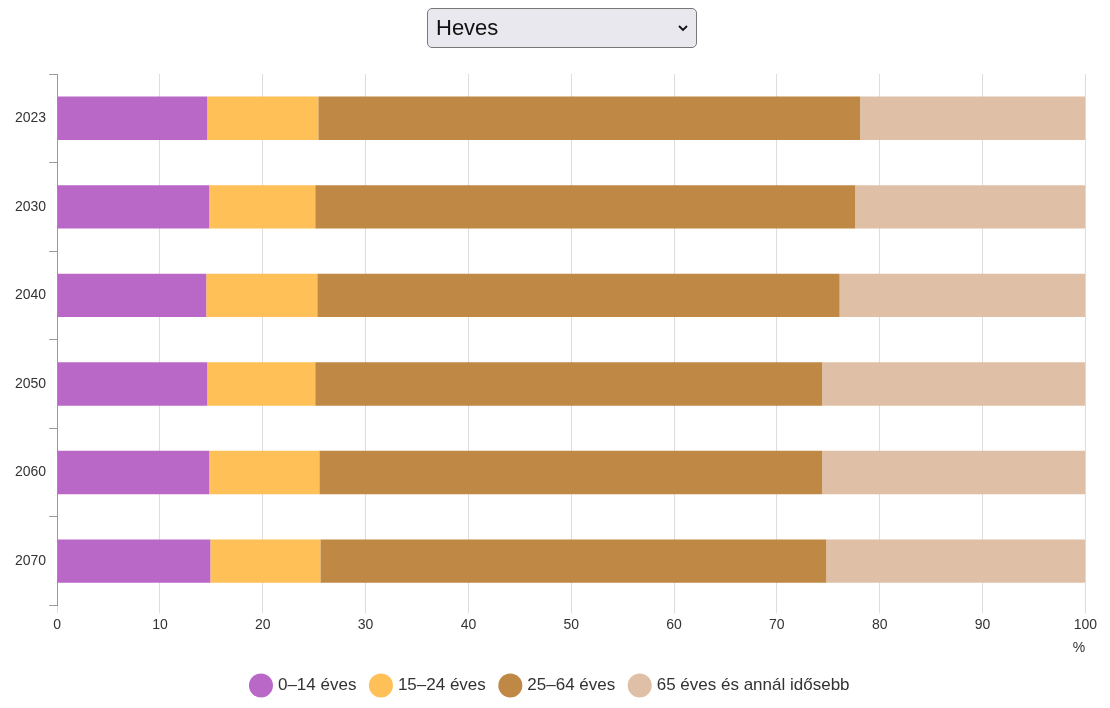 The image size is (1110, 708). I want to click on chart-title: Heves, so click(468, 28).